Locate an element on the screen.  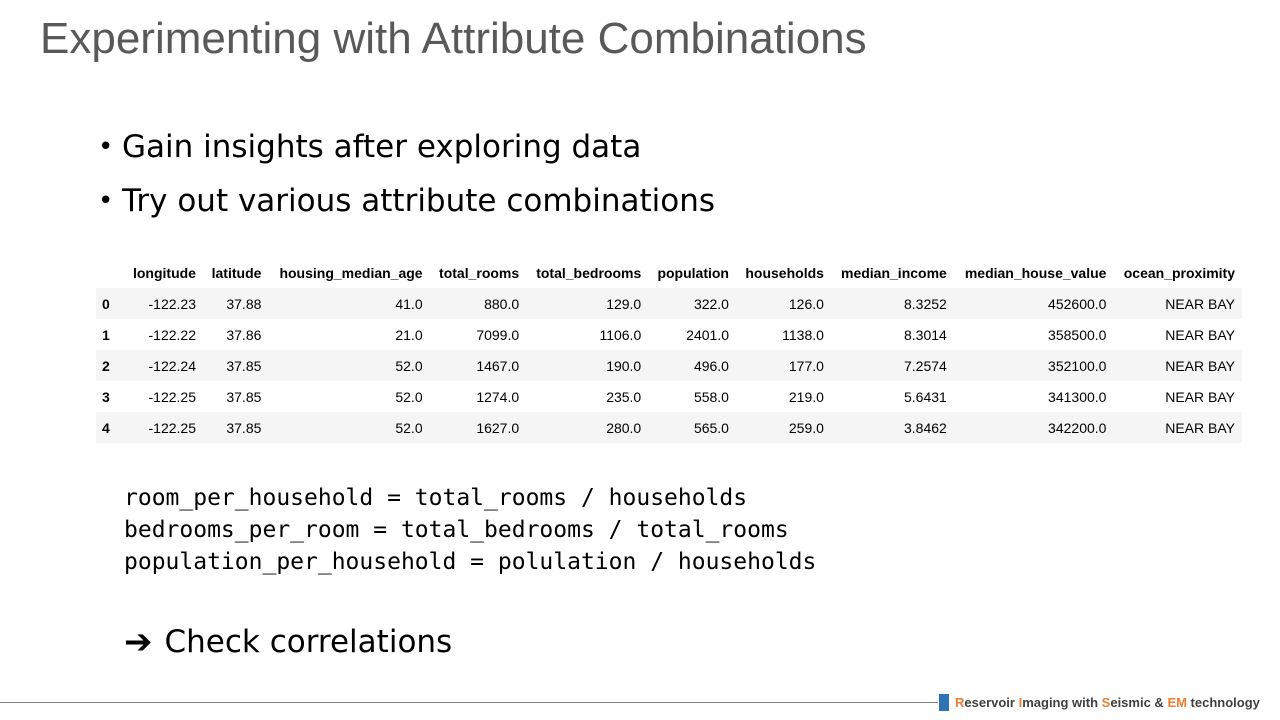
table-cell: 259.0 is located at coordinates (806, 427).